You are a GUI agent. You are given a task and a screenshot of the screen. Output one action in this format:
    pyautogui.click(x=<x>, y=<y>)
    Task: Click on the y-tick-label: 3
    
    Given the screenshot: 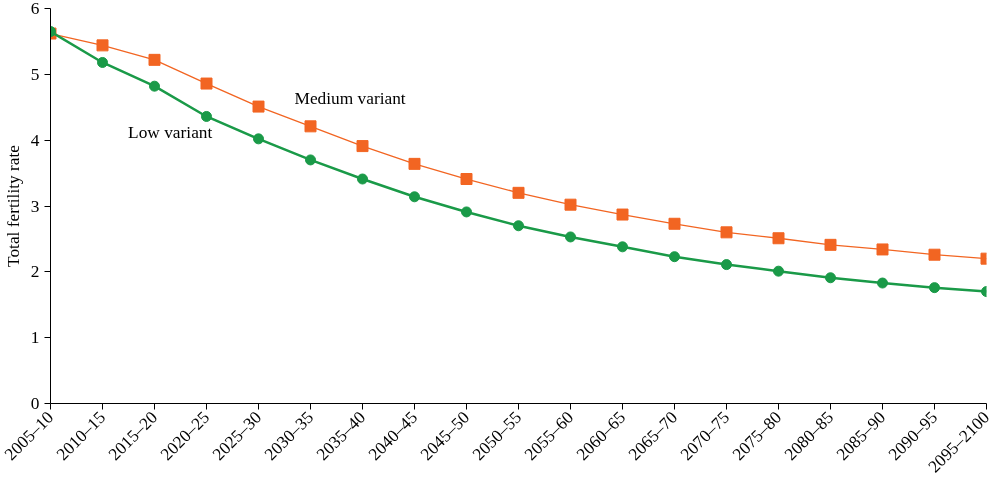 What is the action you would take?
    pyautogui.click(x=35, y=206)
    